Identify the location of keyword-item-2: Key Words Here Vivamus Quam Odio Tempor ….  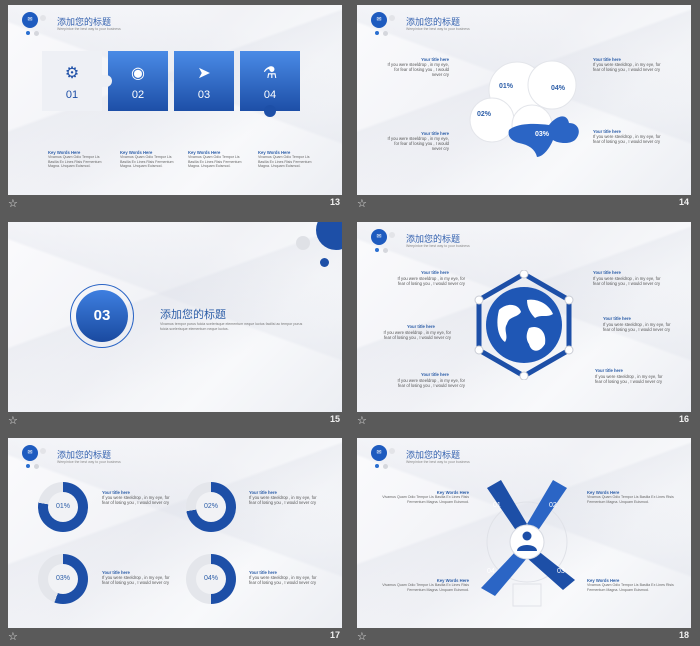
(631, 497).